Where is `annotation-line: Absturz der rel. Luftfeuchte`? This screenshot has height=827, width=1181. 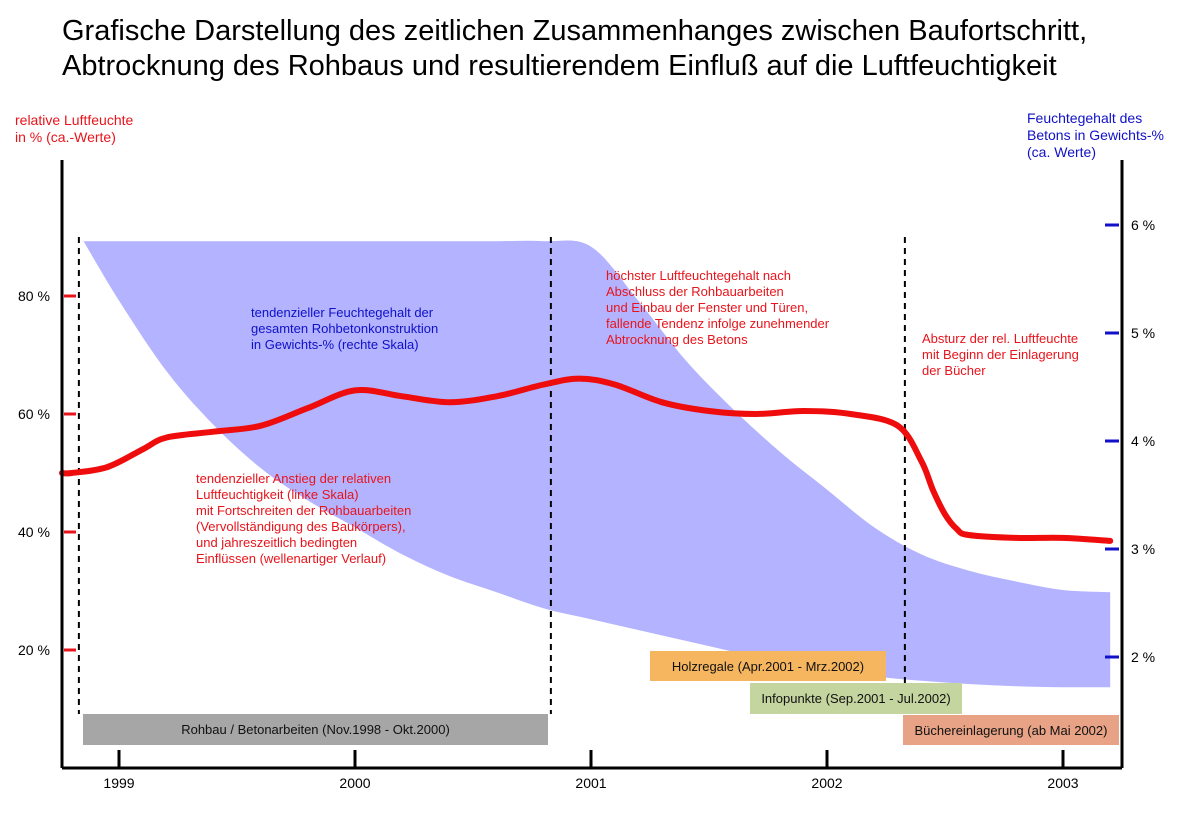 annotation-line: Absturz der rel. Luftfeuchte is located at coordinates (1000, 338).